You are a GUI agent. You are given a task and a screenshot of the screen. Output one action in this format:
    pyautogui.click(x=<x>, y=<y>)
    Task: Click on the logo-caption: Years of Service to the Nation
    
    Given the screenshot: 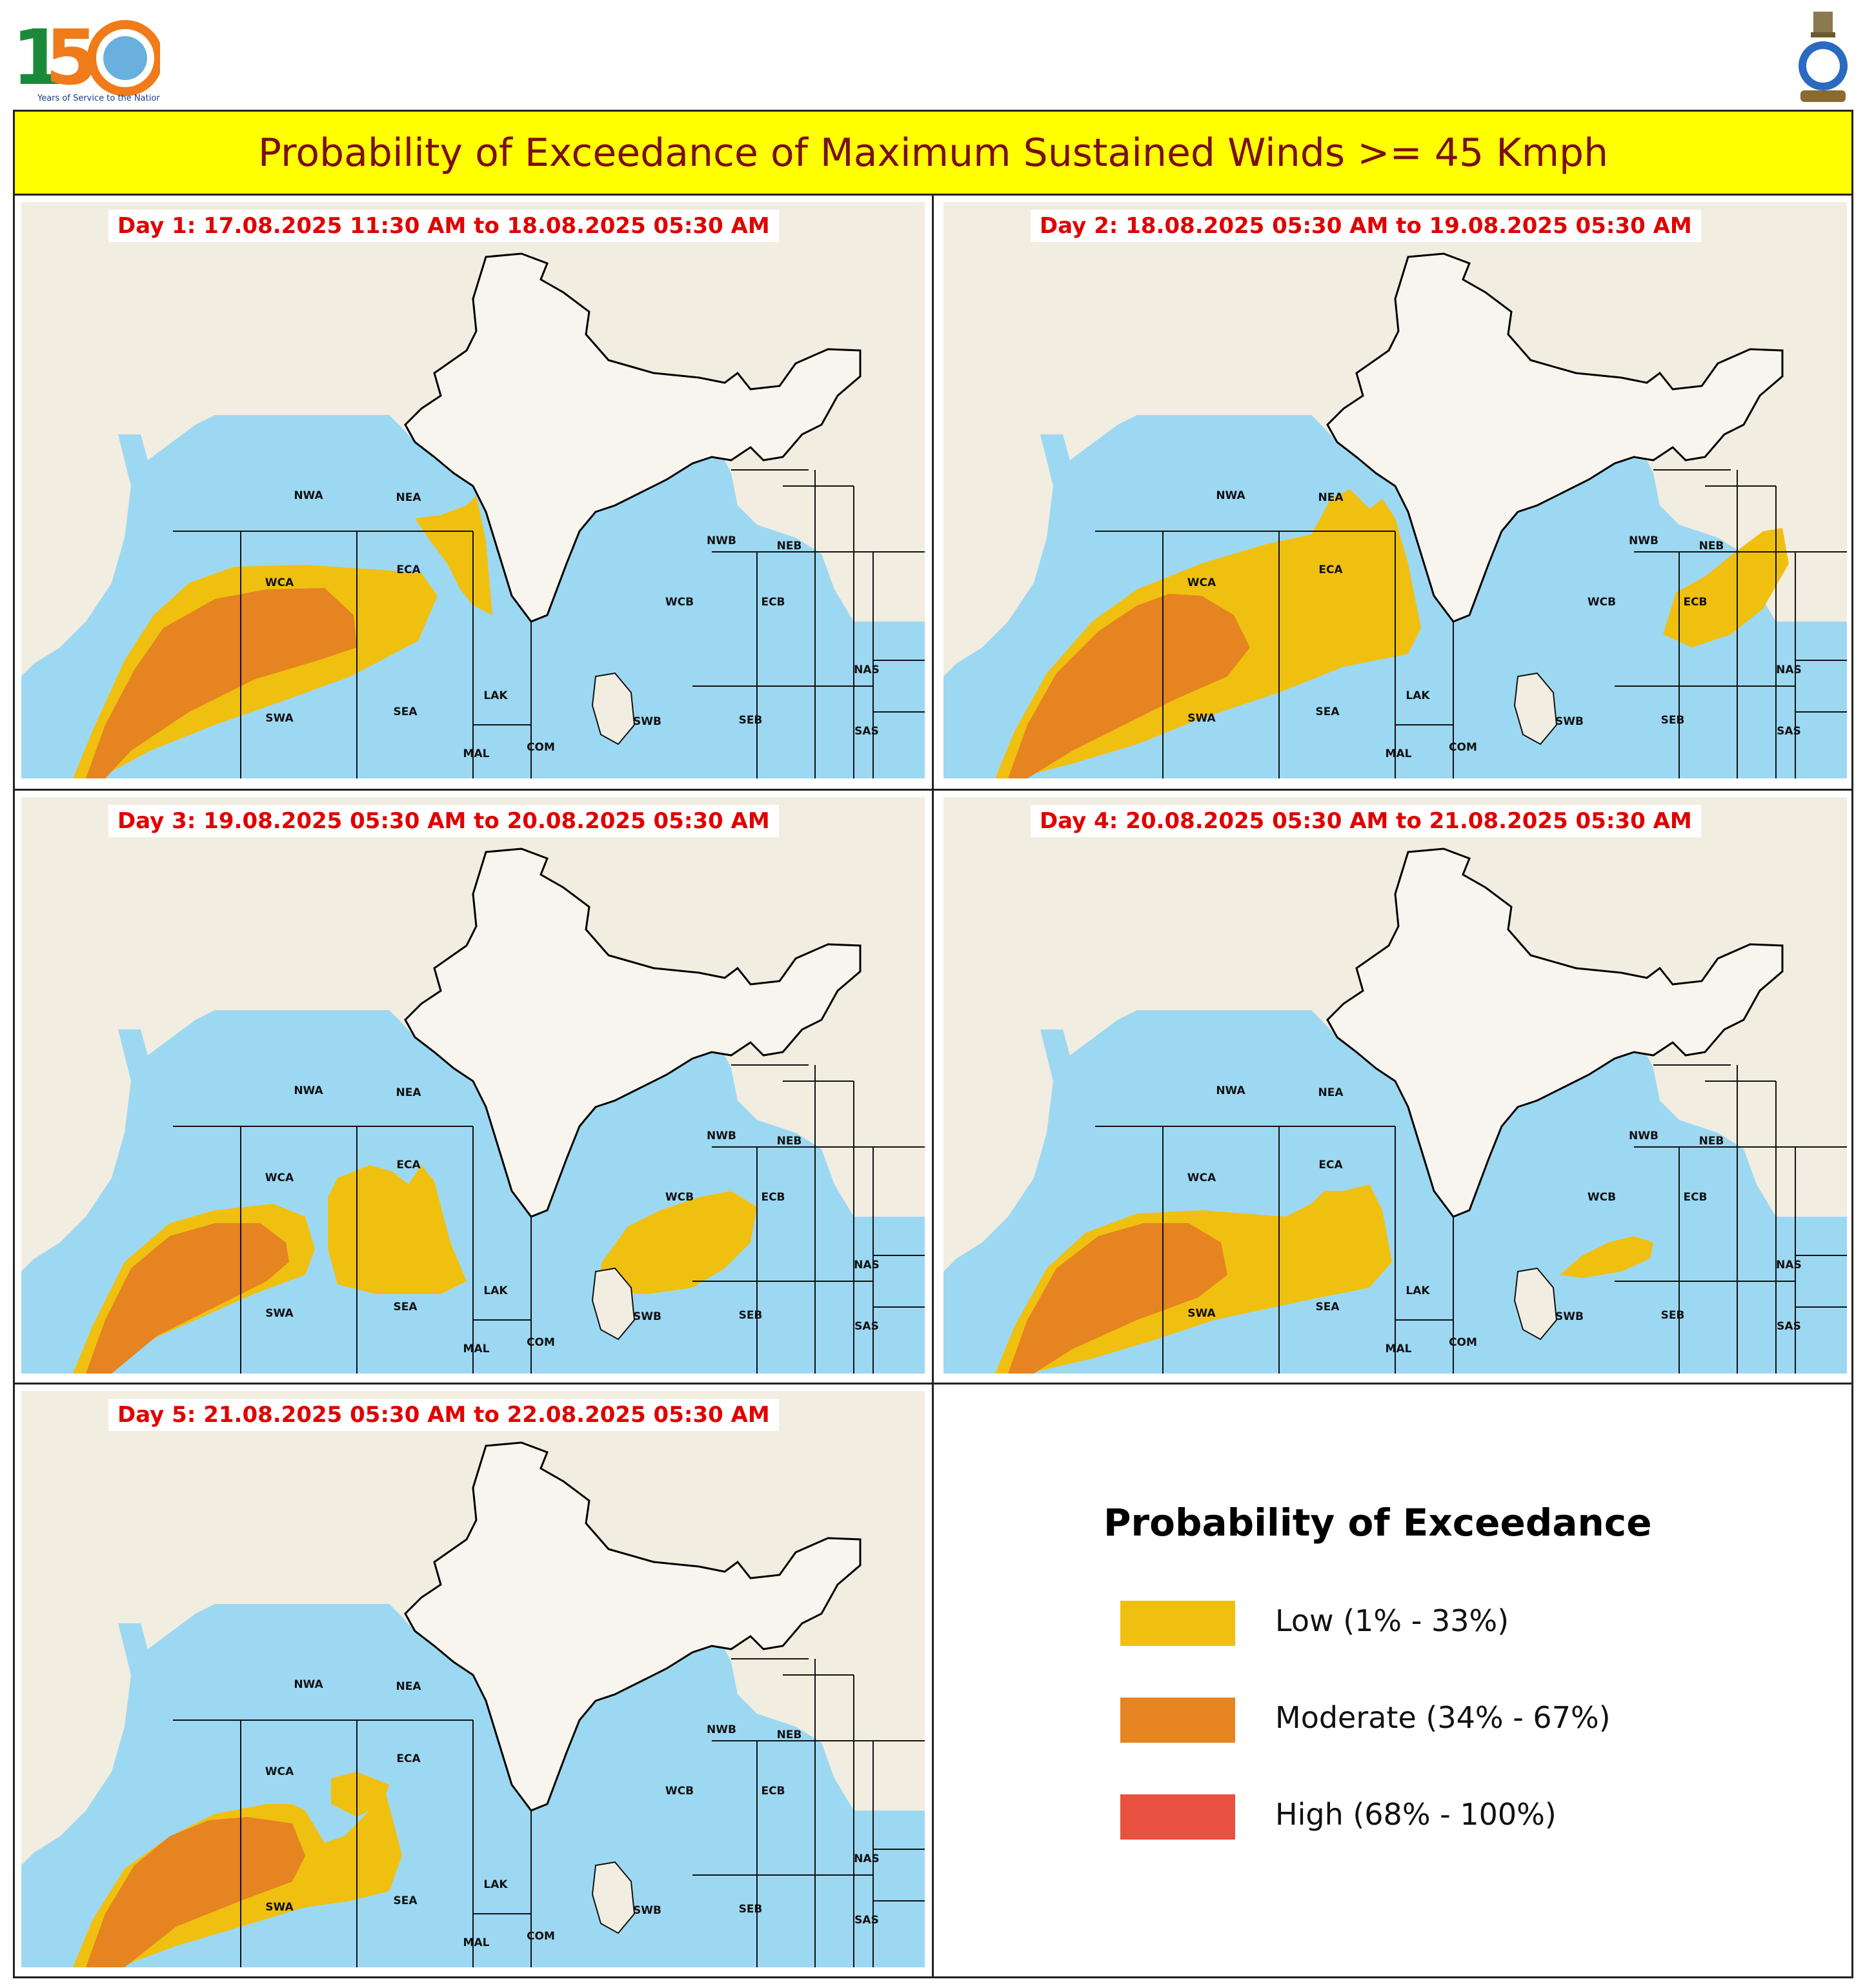 What is the action you would take?
    pyautogui.click(x=98, y=98)
    